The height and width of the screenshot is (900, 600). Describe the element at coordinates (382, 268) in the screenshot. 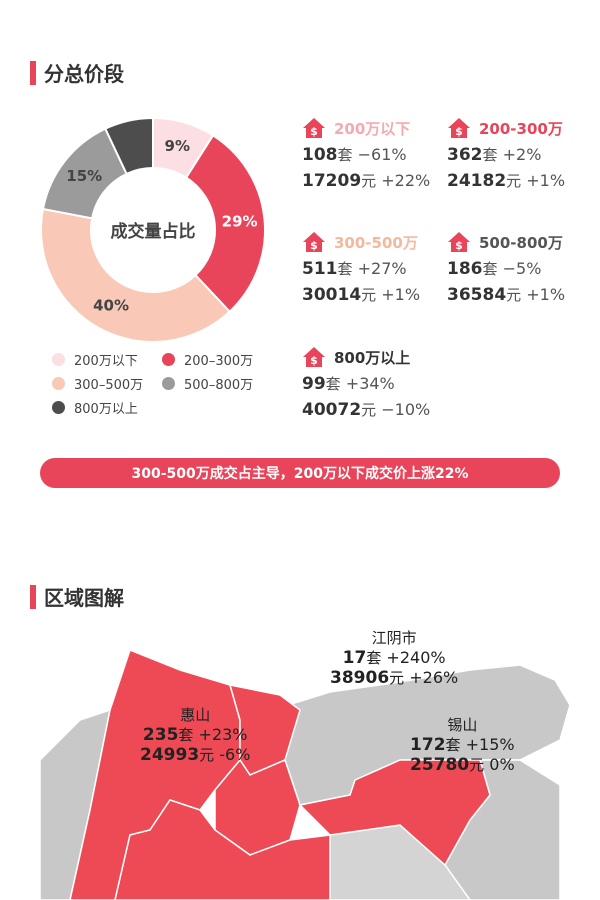

I see `stat-count-change: +27%` at that location.